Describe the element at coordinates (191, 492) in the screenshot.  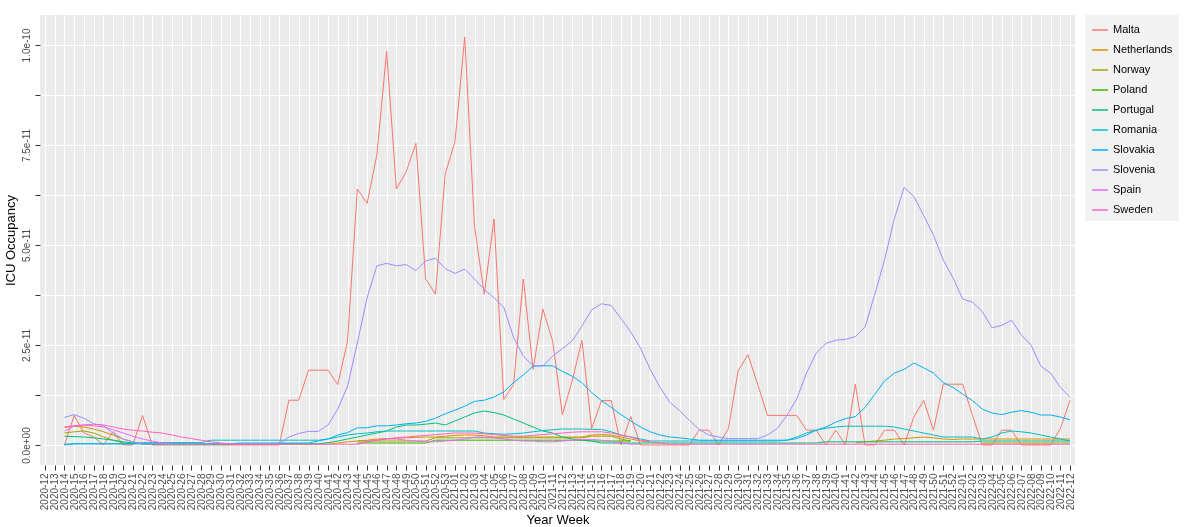
I see `x-tick-label: 2020-27` at that location.